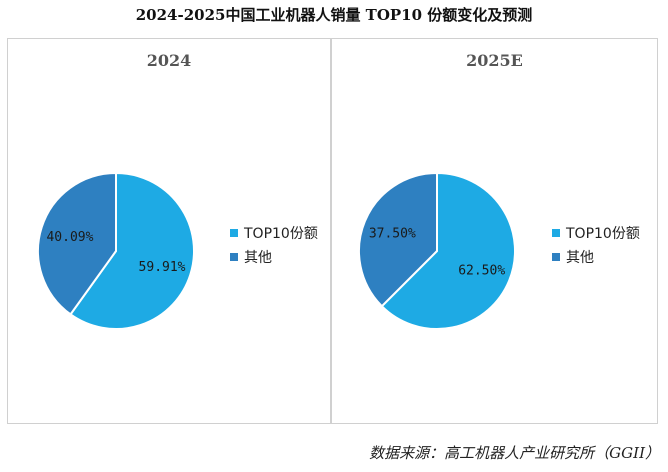  I want to click on pie-title-2024: 2024, so click(169, 60).